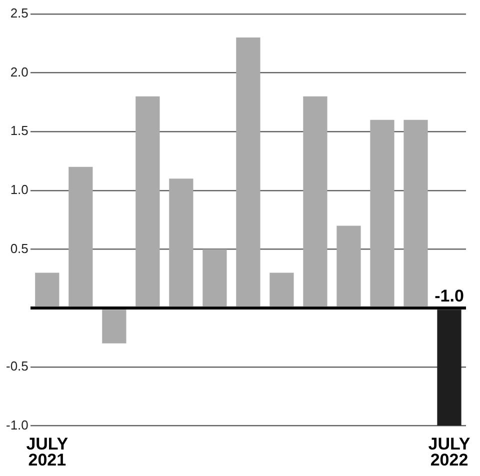  What do you see at coordinates (17, 366) in the screenshot?
I see `y-tick-label: -0.5` at bounding box center [17, 366].